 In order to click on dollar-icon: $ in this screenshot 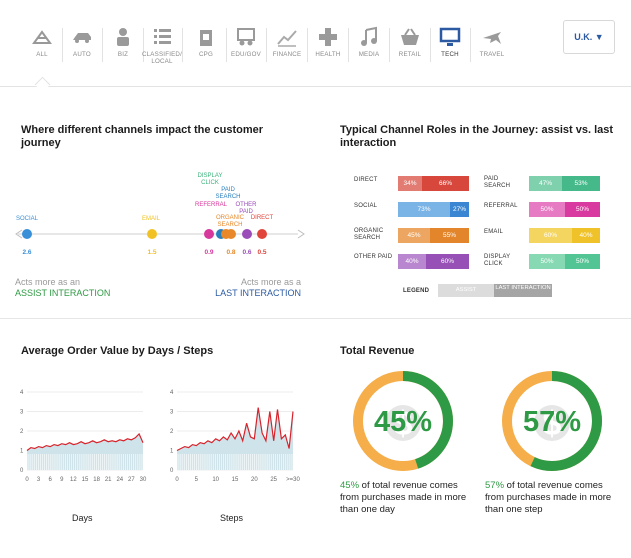, I will do `click(403, 424)`.